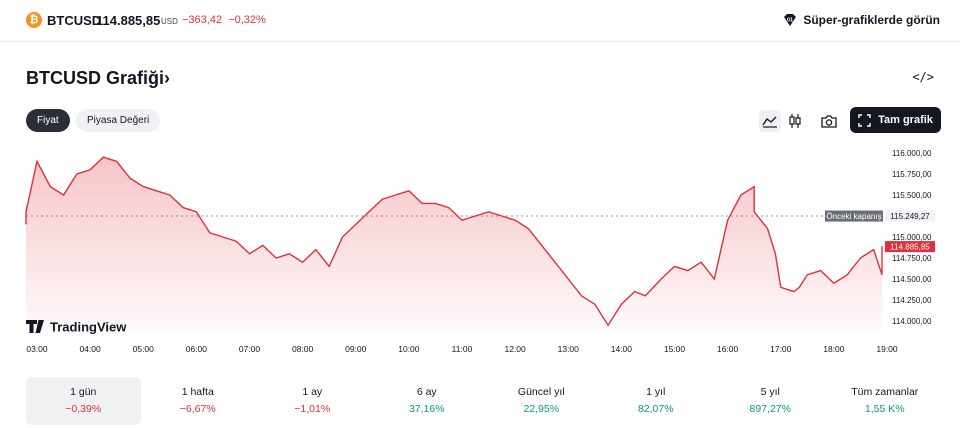  Describe the element at coordinates (197, 349) in the screenshot. I see `x-tick-label: 06:00` at that location.